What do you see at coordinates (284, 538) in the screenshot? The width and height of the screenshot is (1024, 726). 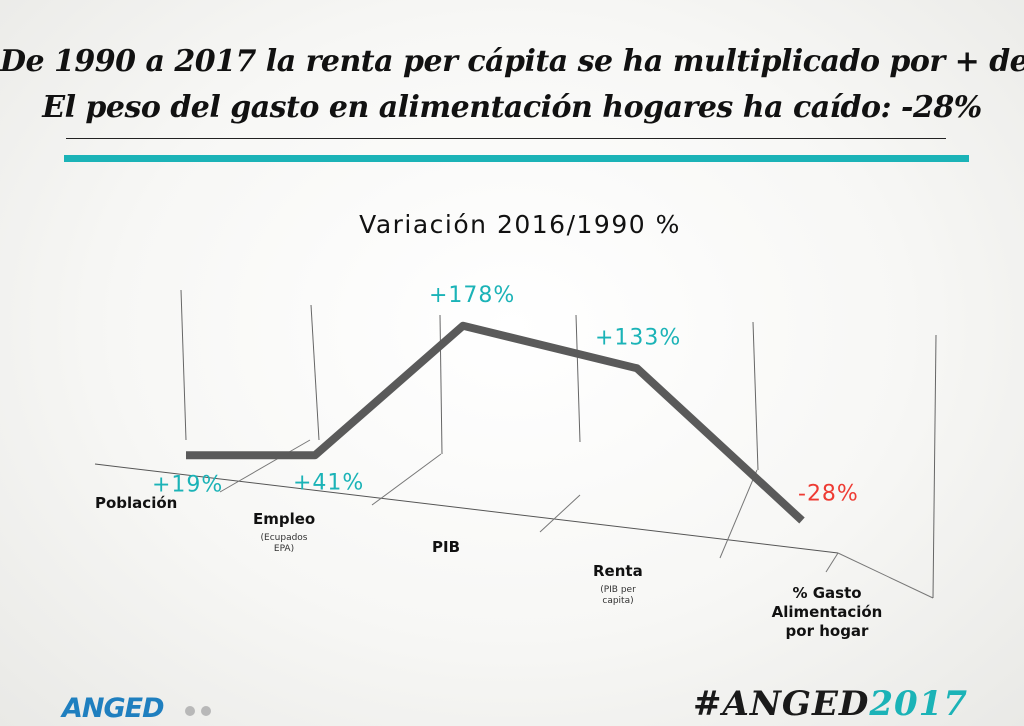 I see `category-note: (Ecupados` at bounding box center [284, 538].